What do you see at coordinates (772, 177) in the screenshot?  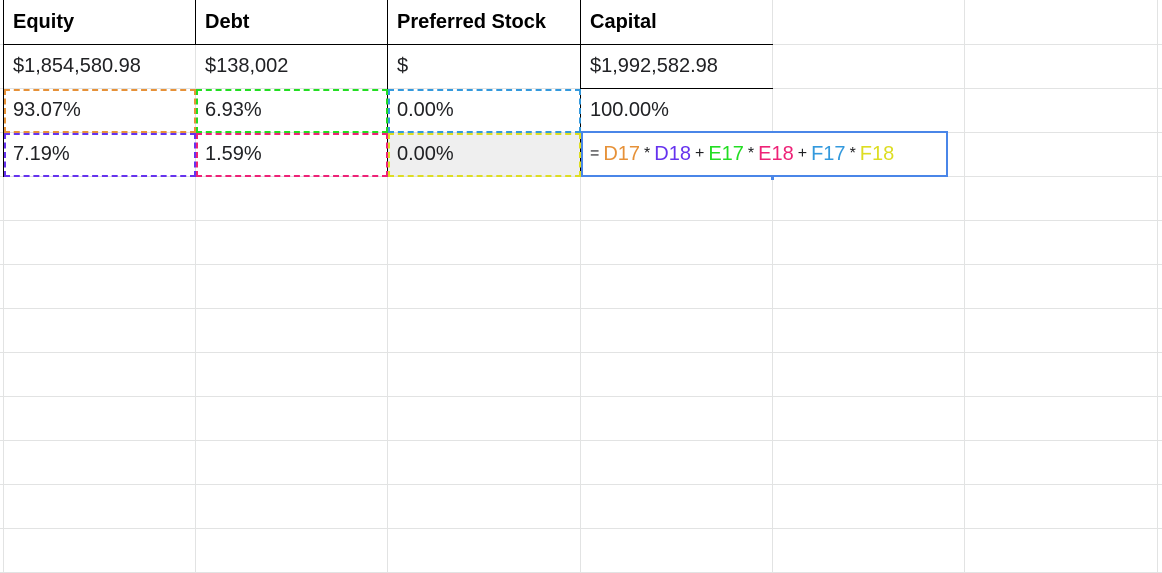 I see `fill-handle` at bounding box center [772, 177].